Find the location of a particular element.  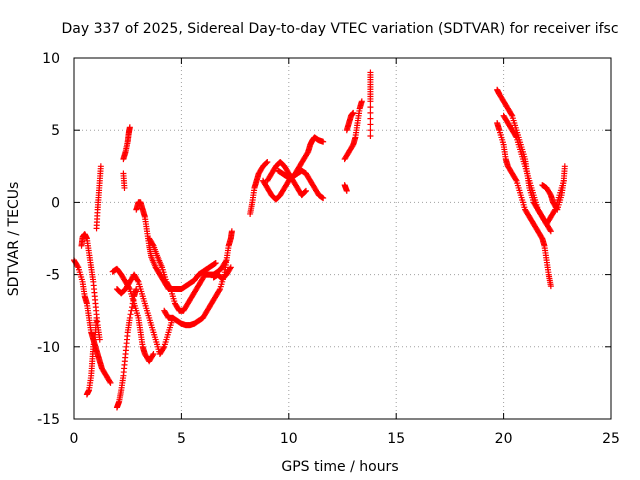

y-tick-labels: -15 -10 -5 0 5 10 is located at coordinates (48, 239).